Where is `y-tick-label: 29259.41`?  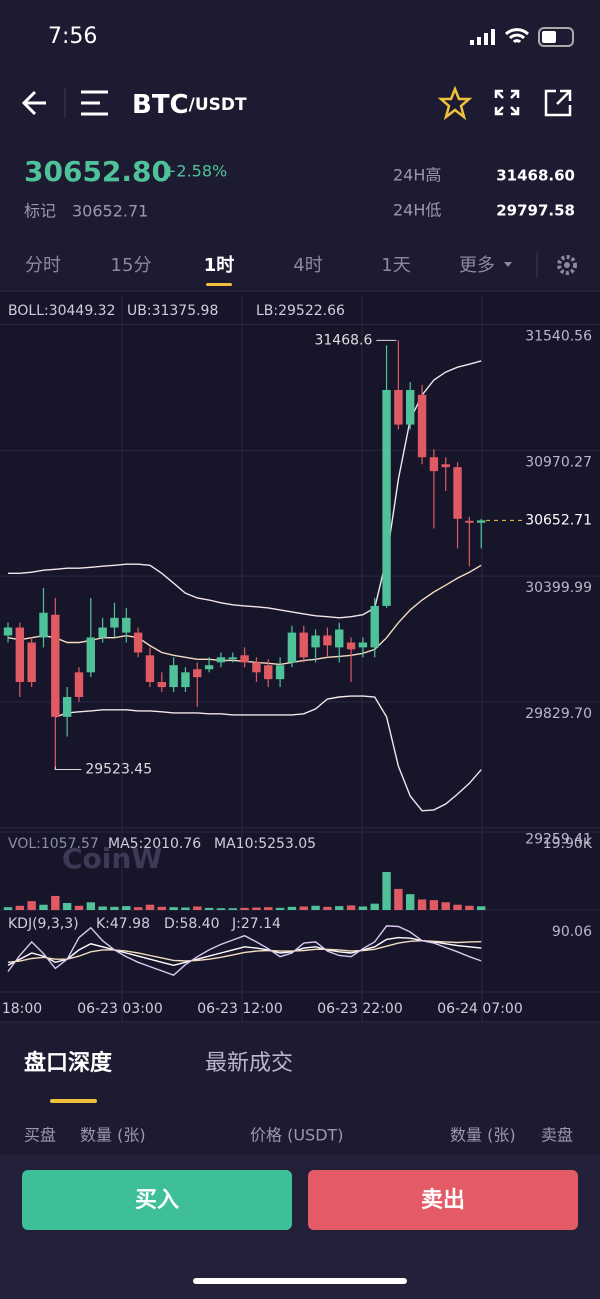 y-tick-label: 29259.41 is located at coordinates (558, 840).